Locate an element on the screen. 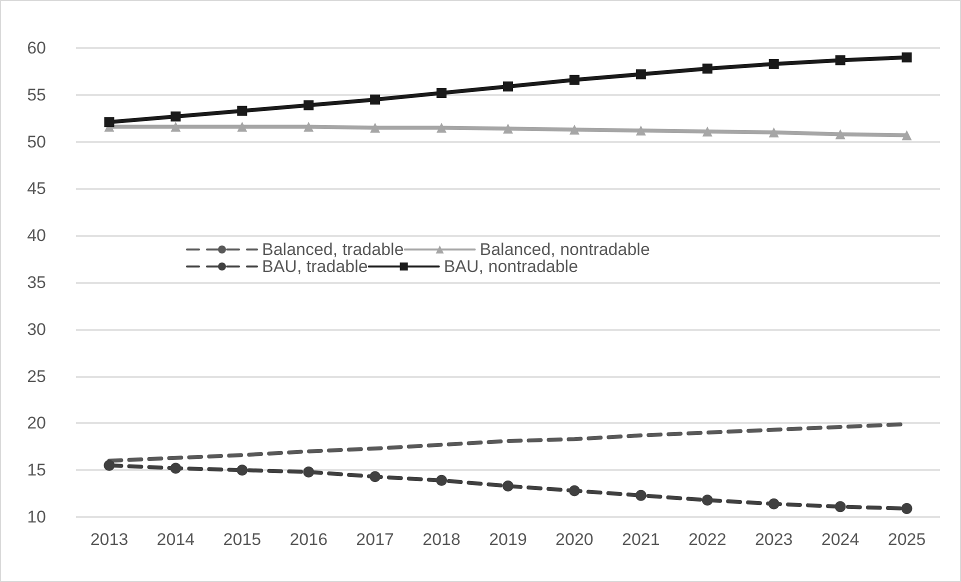  x-tick-label: 2021 is located at coordinates (641, 539).